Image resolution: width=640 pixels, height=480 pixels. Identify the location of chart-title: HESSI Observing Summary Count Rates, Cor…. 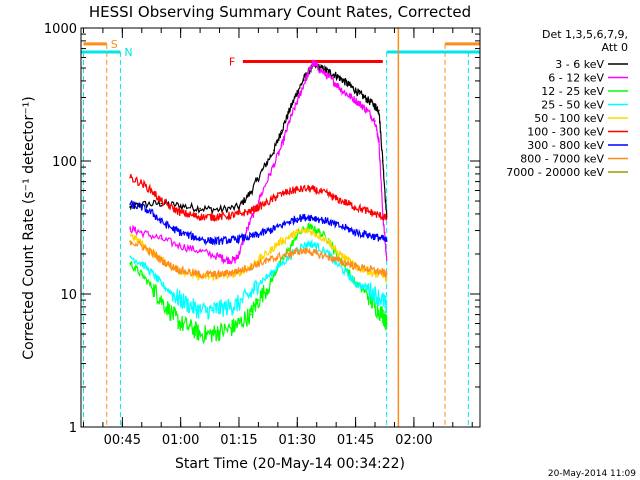
(280, 12).